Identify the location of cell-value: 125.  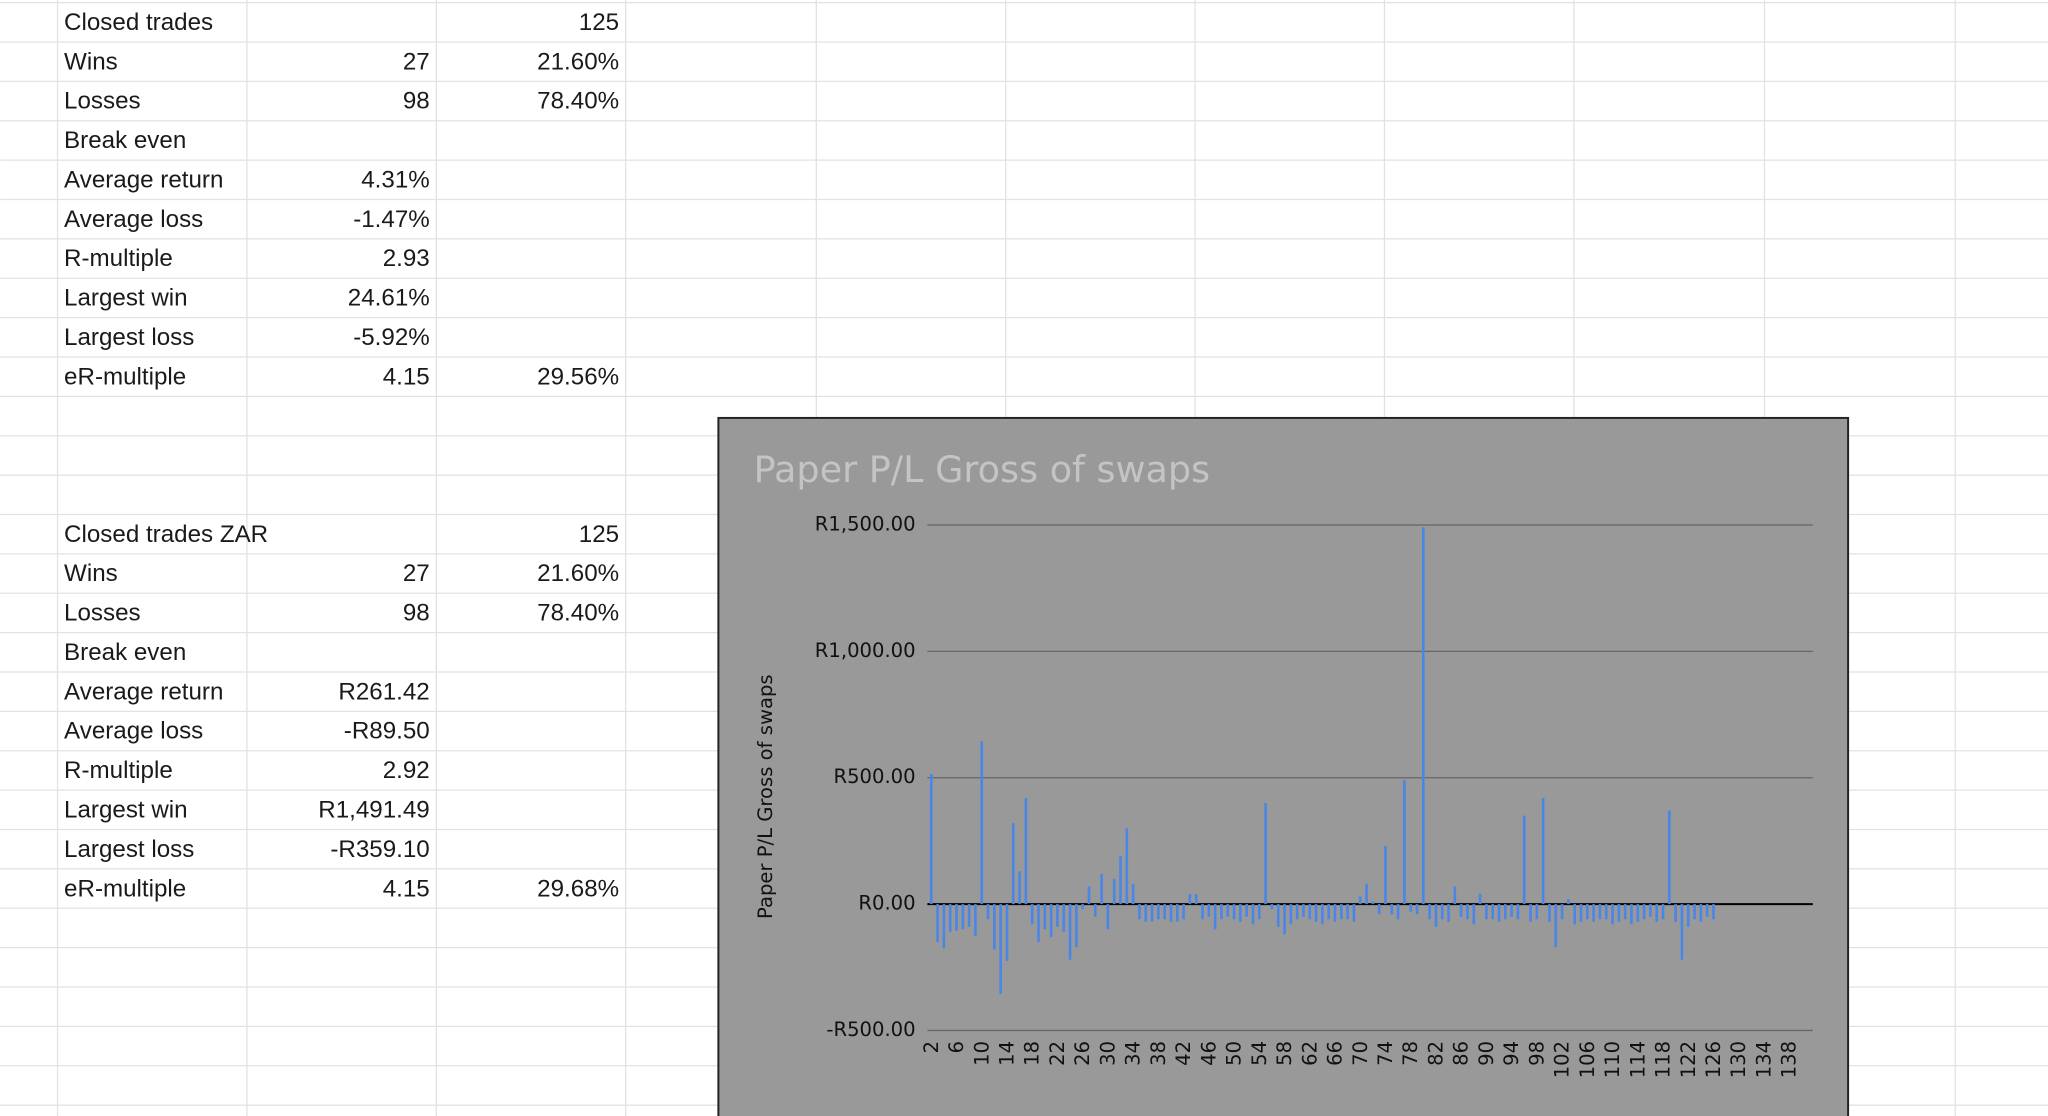
(599, 534).